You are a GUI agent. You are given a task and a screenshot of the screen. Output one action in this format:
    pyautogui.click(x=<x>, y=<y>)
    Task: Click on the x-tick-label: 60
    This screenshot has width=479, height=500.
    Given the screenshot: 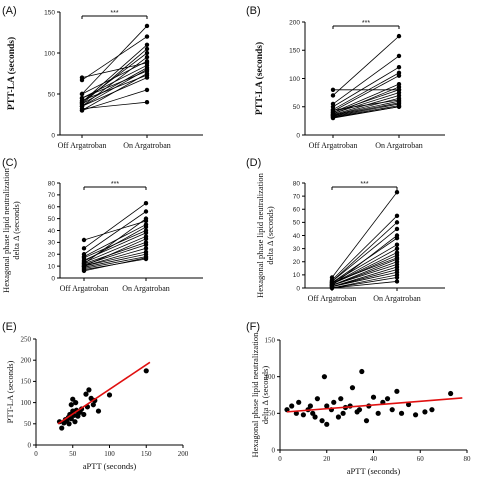 What is the action you would take?
    pyautogui.click(x=421, y=459)
    